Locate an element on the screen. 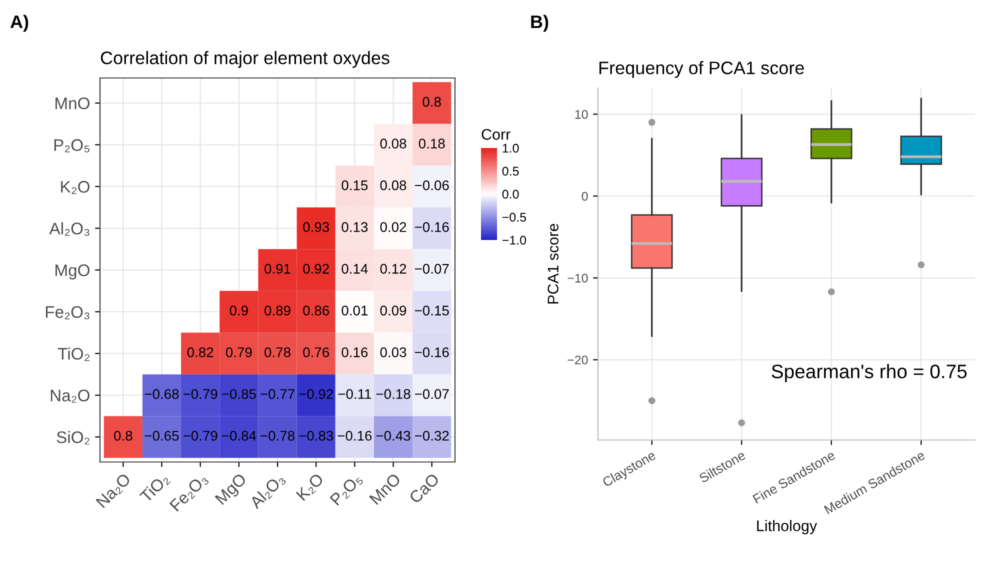  data-label: 0.91 is located at coordinates (277, 269).